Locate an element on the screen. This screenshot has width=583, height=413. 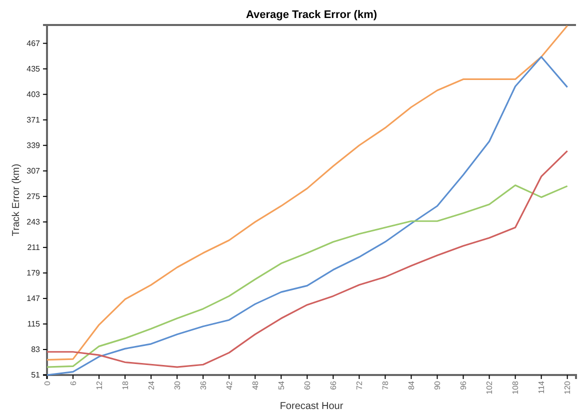
x-tick-label: 12 is located at coordinates (99, 385).